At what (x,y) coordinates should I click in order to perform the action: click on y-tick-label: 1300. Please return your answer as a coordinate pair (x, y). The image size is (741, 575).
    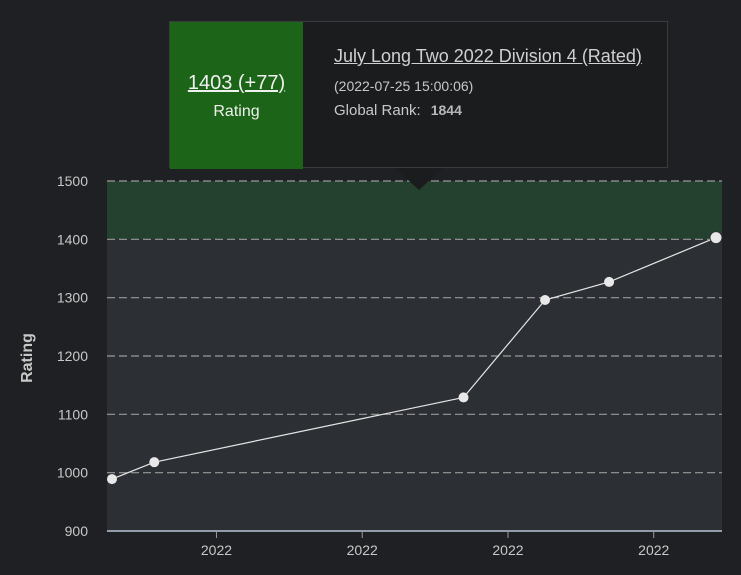
    Looking at the image, I should click on (72, 298).